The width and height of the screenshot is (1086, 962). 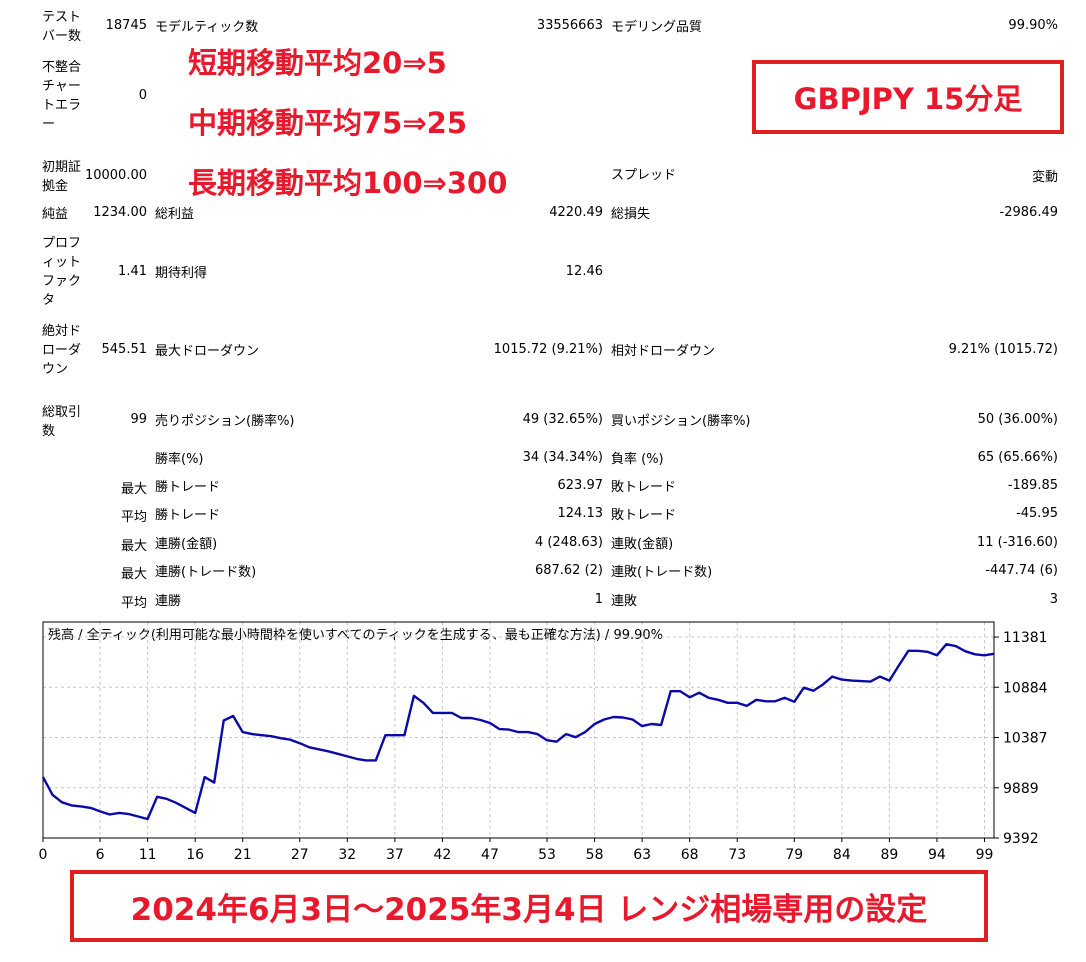 I want to click on stat-avg1-label: 平均, so click(x=133, y=517).